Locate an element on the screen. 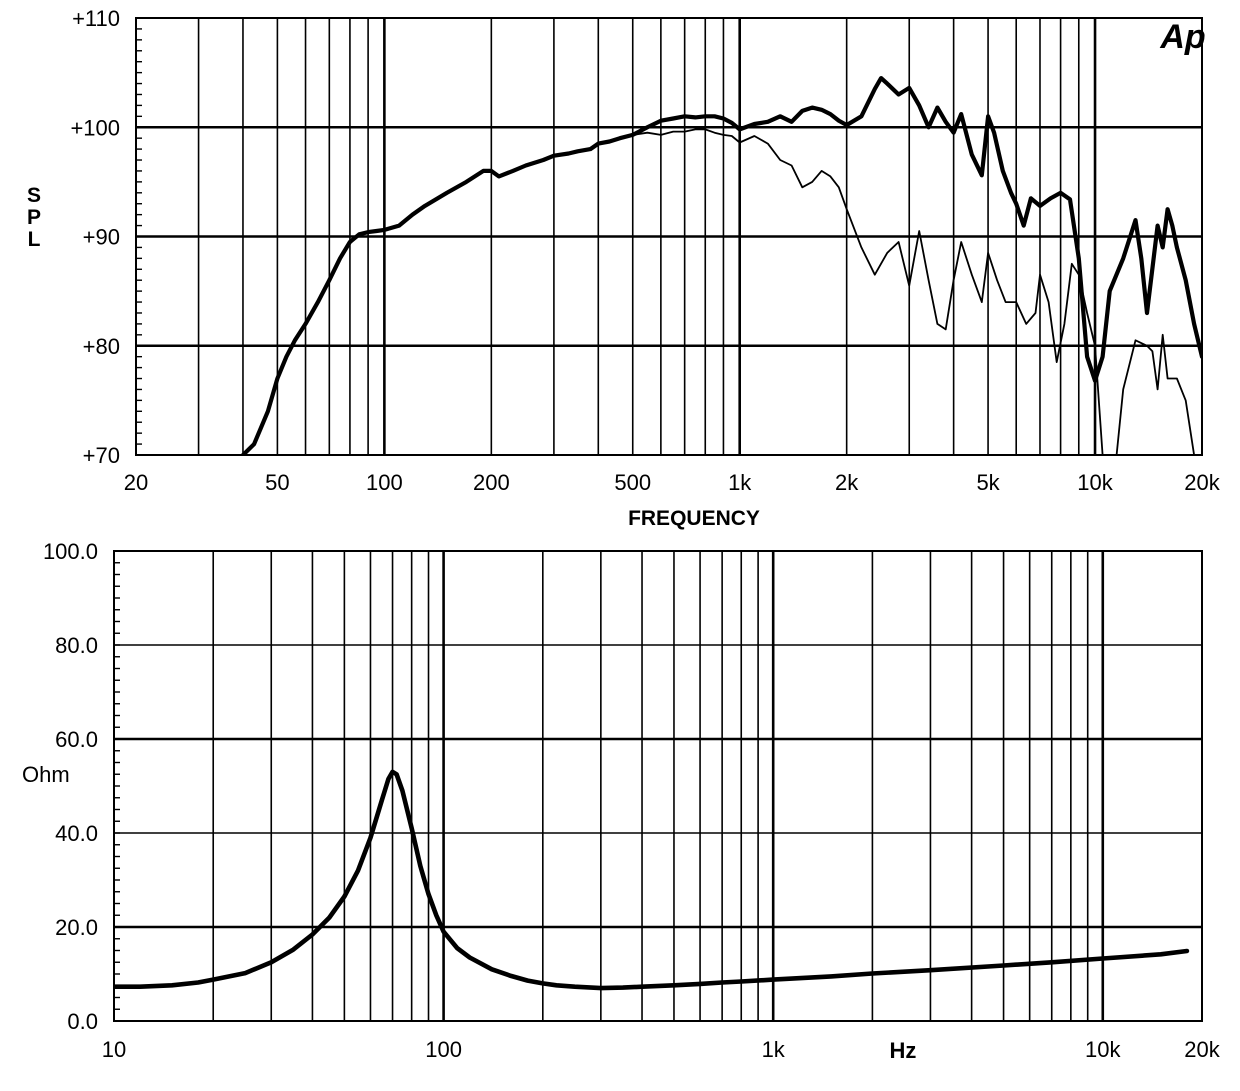 This screenshot has width=1240, height=1091. x-tick-label: 10 is located at coordinates (114, 1049).